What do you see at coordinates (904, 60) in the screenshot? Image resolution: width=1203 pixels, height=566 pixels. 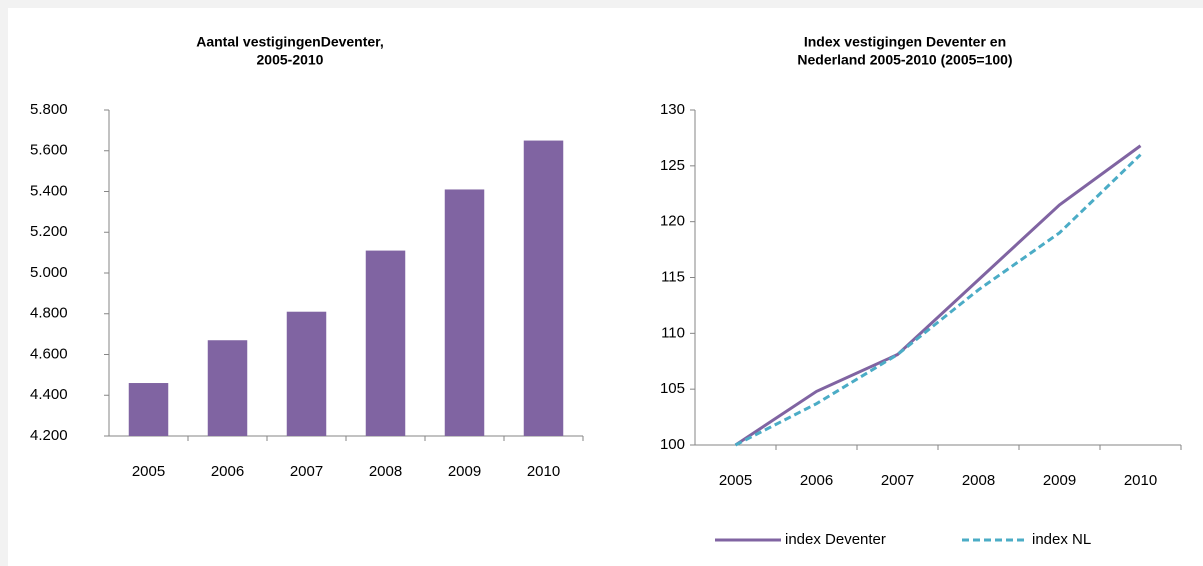 I see `chart-title: Nederland 2005-2010 (2005=100)` at bounding box center [904, 60].